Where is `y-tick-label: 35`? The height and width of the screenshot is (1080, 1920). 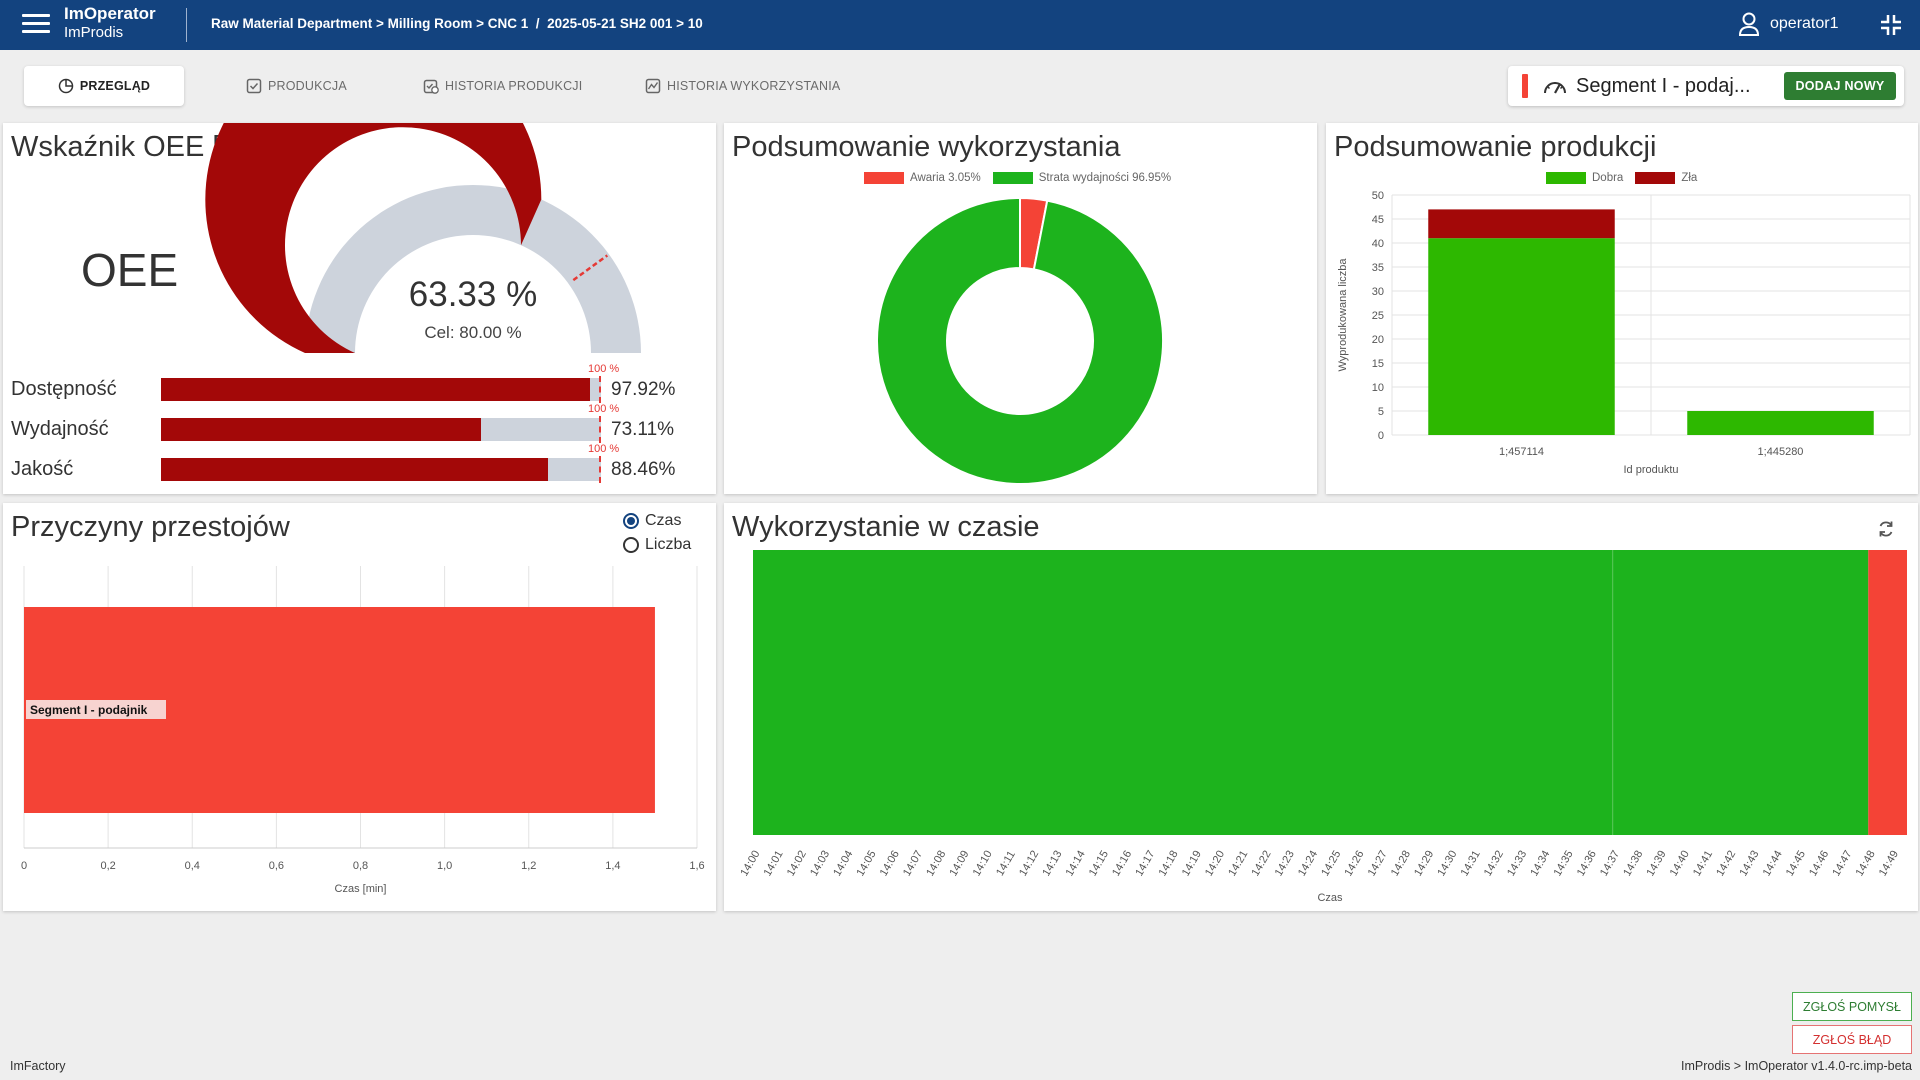 y-tick-label: 35 is located at coordinates (1378, 268).